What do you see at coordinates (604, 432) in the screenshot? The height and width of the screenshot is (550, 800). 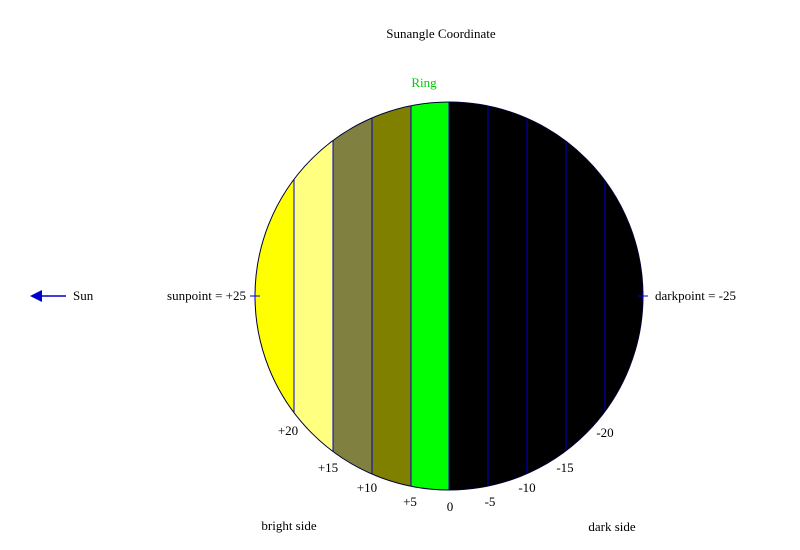 I see `scale-label: -20` at bounding box center [604, 432].